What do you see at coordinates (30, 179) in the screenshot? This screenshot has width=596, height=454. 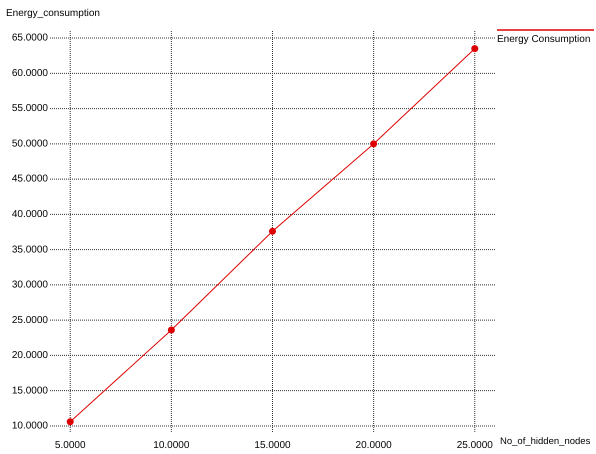 I see `y-tick-label: 45.0000` at bounding box center [30, 179].